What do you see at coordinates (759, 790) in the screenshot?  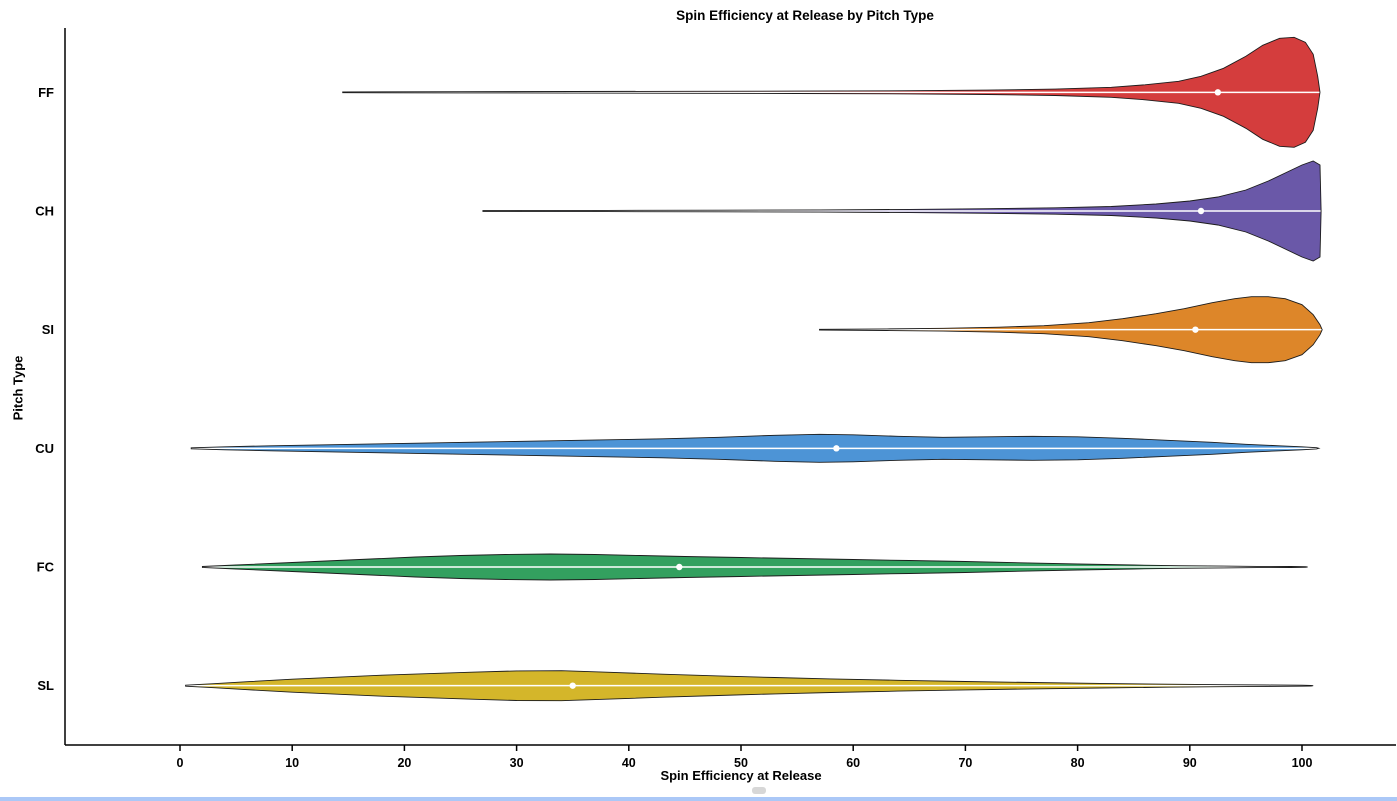 I see `artifact-mark` at bounding box center [759, 790].